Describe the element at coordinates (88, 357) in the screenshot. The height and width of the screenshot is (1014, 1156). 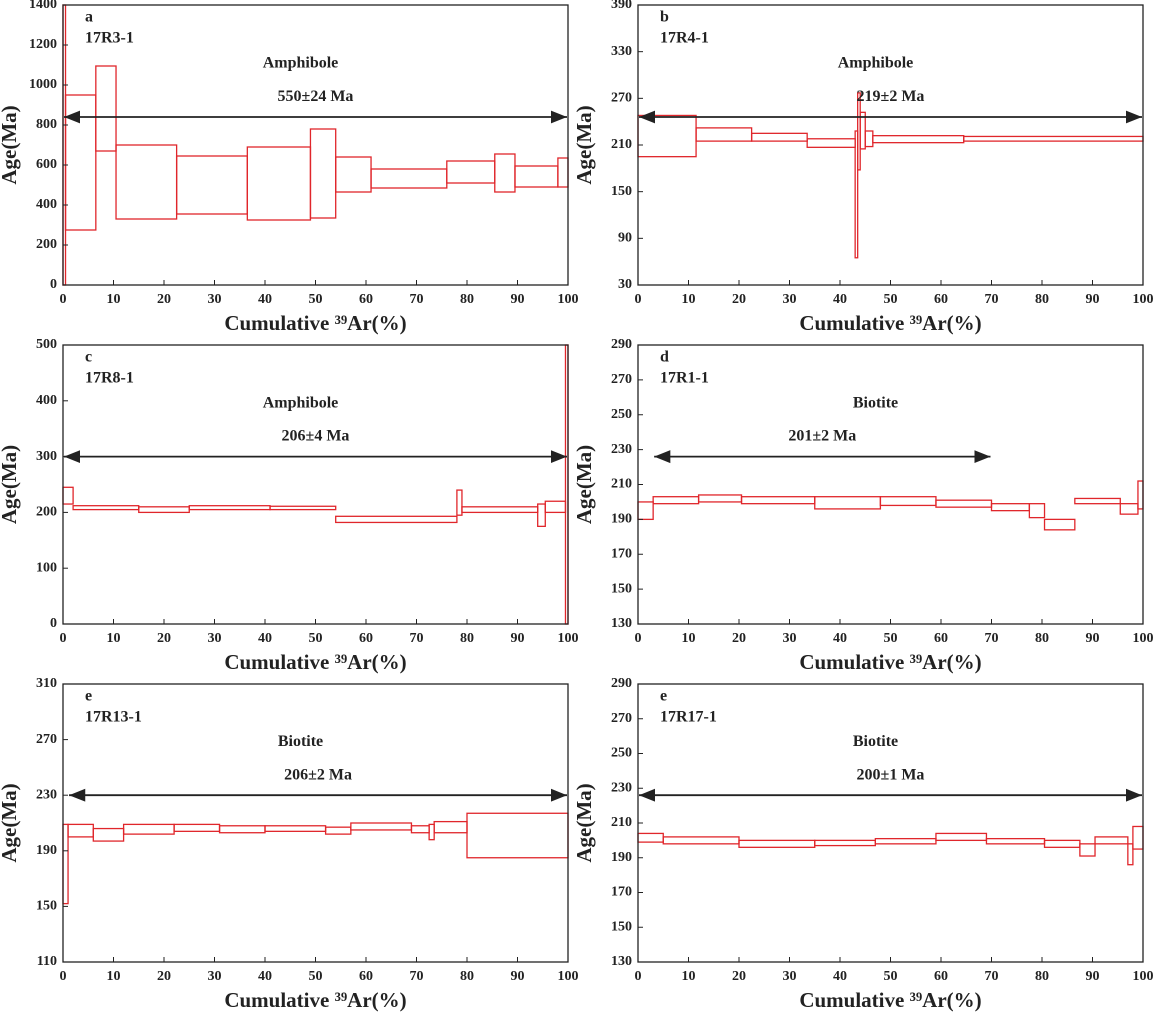
I see `panel-letter: c` at that location.